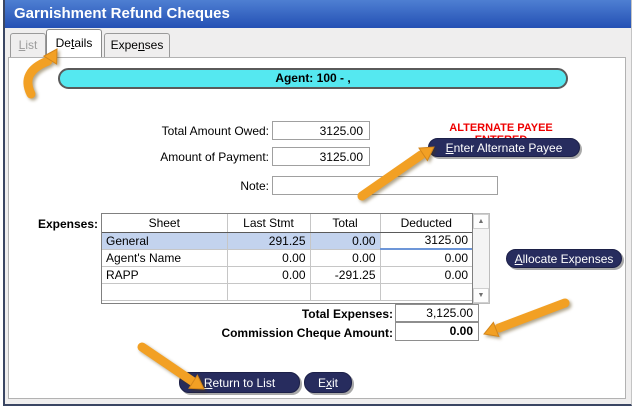 The height and width of the screenshot is (409, 634). Describe the element at coordinates (313, 78) in the screenshot. I see `agent-banner: Agent: 100 - ,` at that location.